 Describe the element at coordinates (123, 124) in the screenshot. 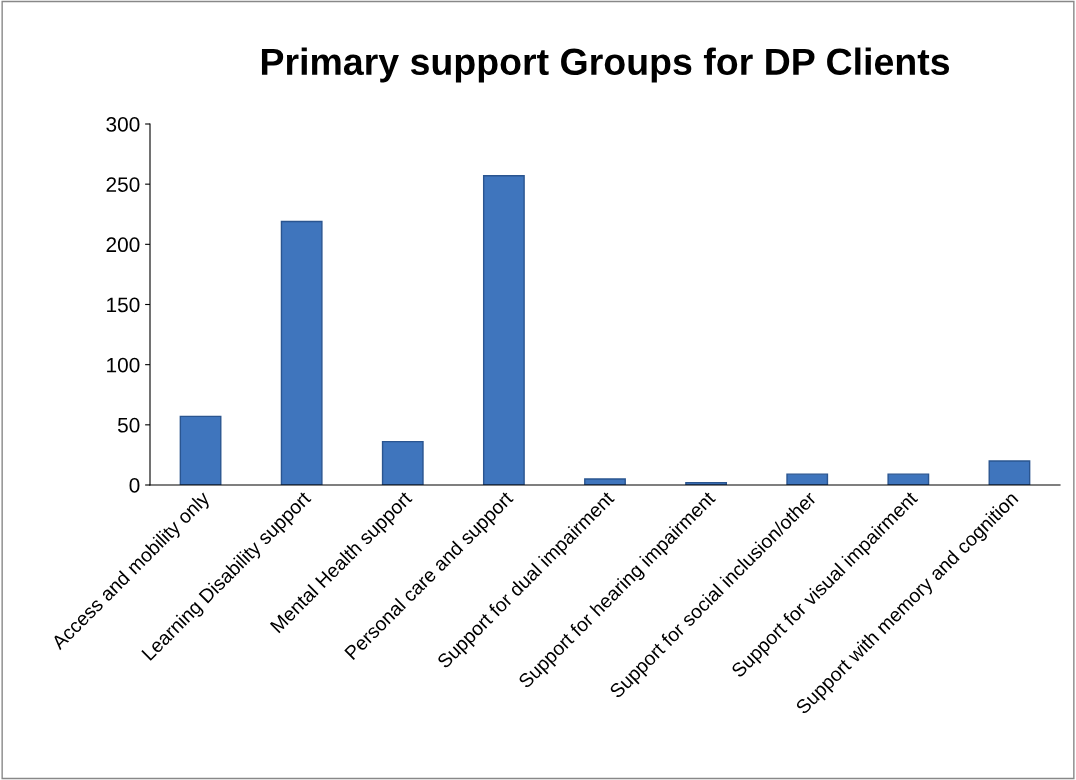

I see `y-tick-label: 300` at that location.